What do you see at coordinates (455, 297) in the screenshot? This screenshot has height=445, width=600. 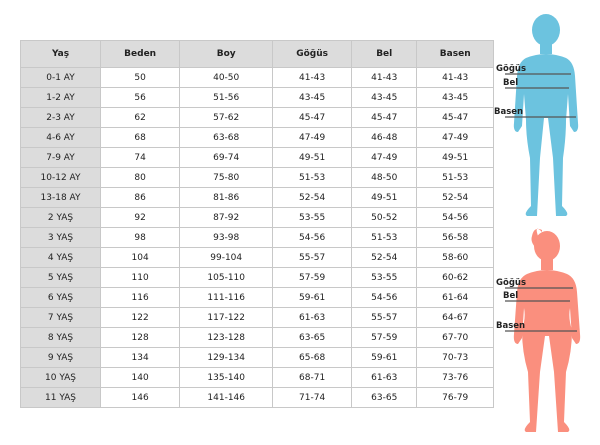 I see `table-cell: 61-64` at bounding box center [455, 297].